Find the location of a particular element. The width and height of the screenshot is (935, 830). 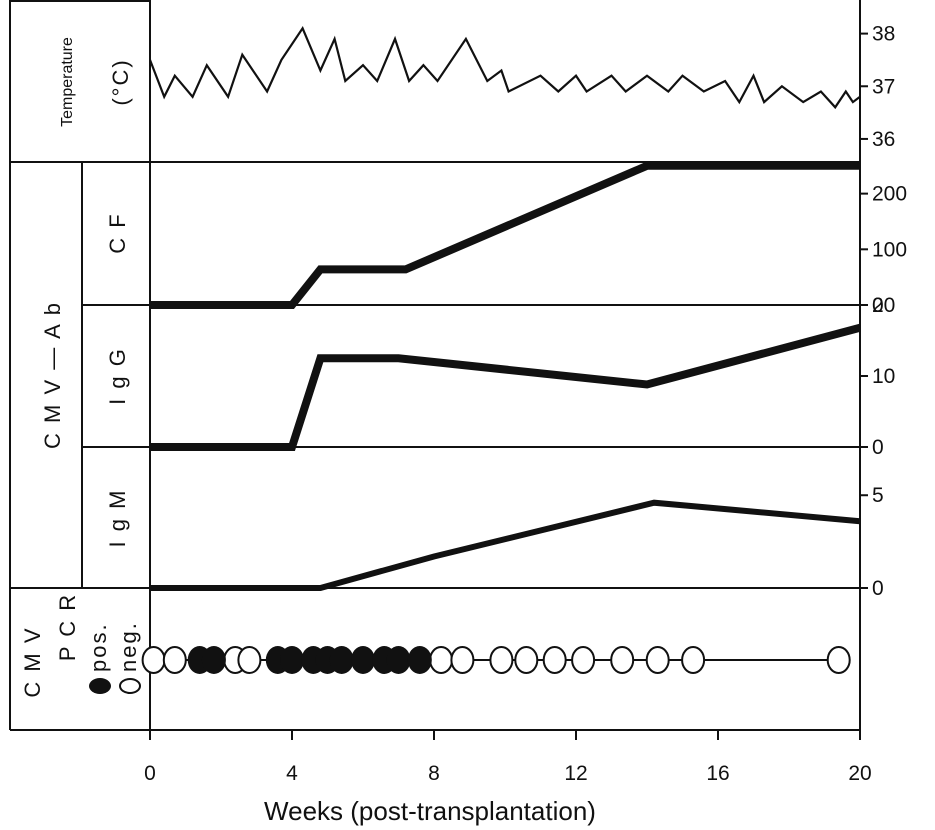

pcr-cmv-label: C M V is located at coordinates (32, 661).